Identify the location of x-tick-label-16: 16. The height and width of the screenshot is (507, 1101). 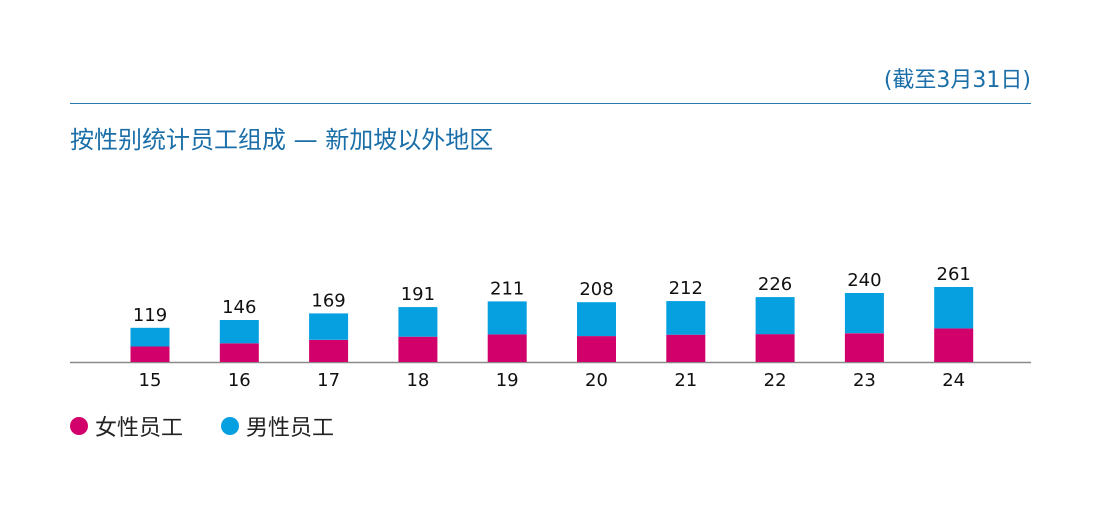
(239, 380).